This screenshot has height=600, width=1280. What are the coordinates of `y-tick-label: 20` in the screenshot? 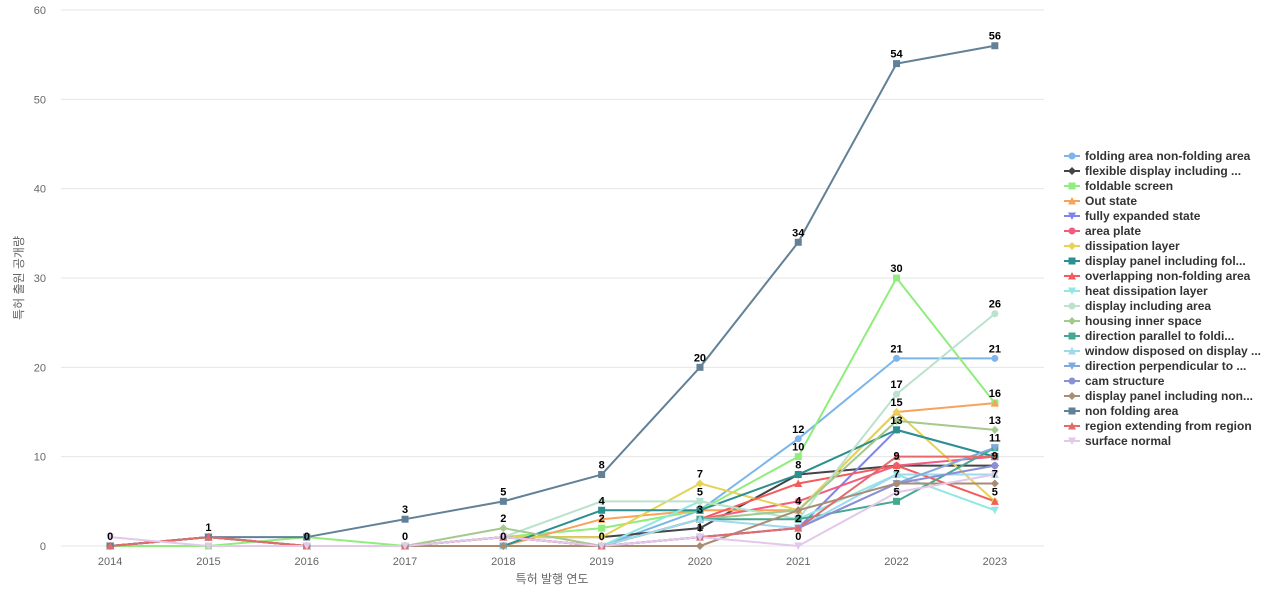 It's located at (40, 368).